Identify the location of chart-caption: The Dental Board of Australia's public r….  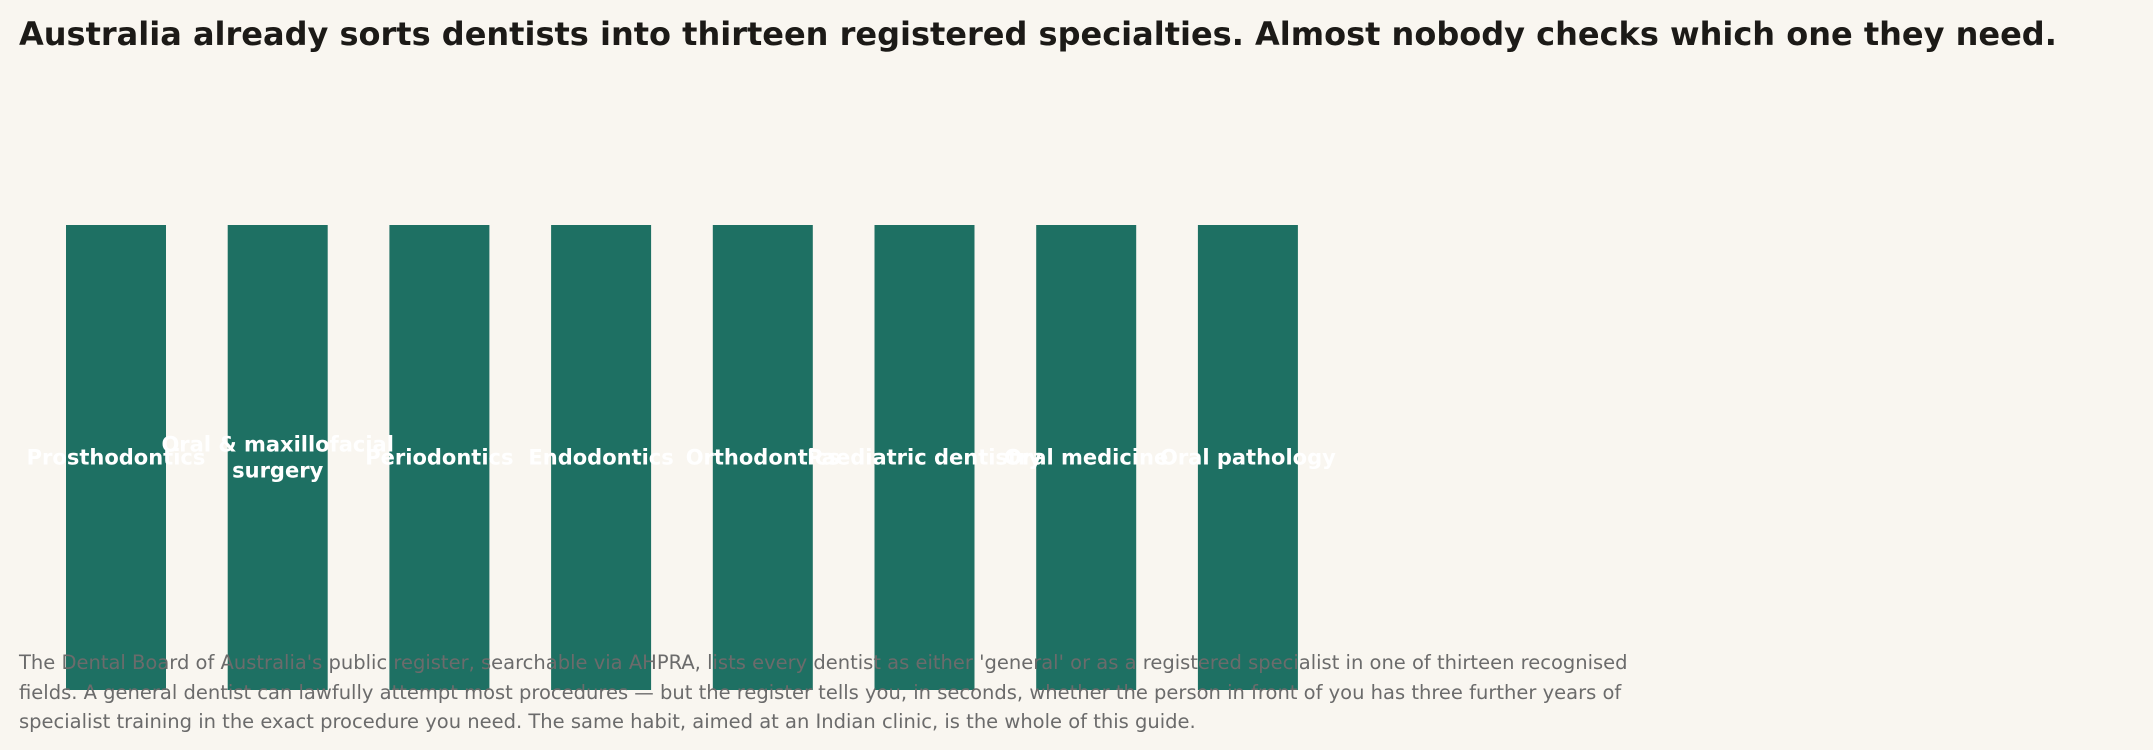
(823, 692).